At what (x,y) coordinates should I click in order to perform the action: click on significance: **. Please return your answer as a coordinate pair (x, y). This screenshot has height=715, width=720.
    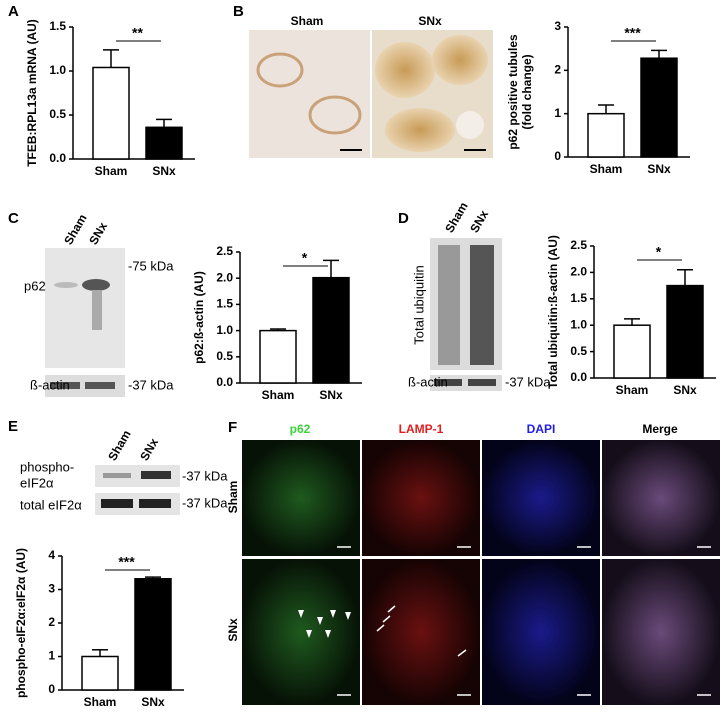
    Looking at the image, I should click on (137, 33).